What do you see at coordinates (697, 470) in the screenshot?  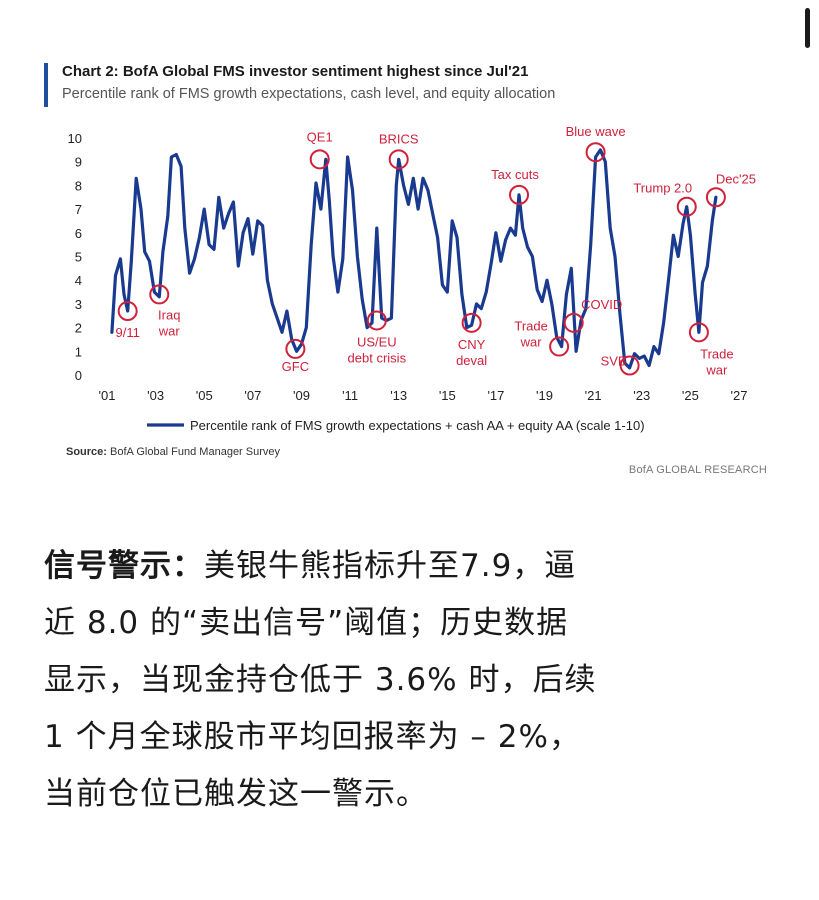 I see `brand-label: BofA GLOBAL RESEARCH` at bounding box center [697, 470].